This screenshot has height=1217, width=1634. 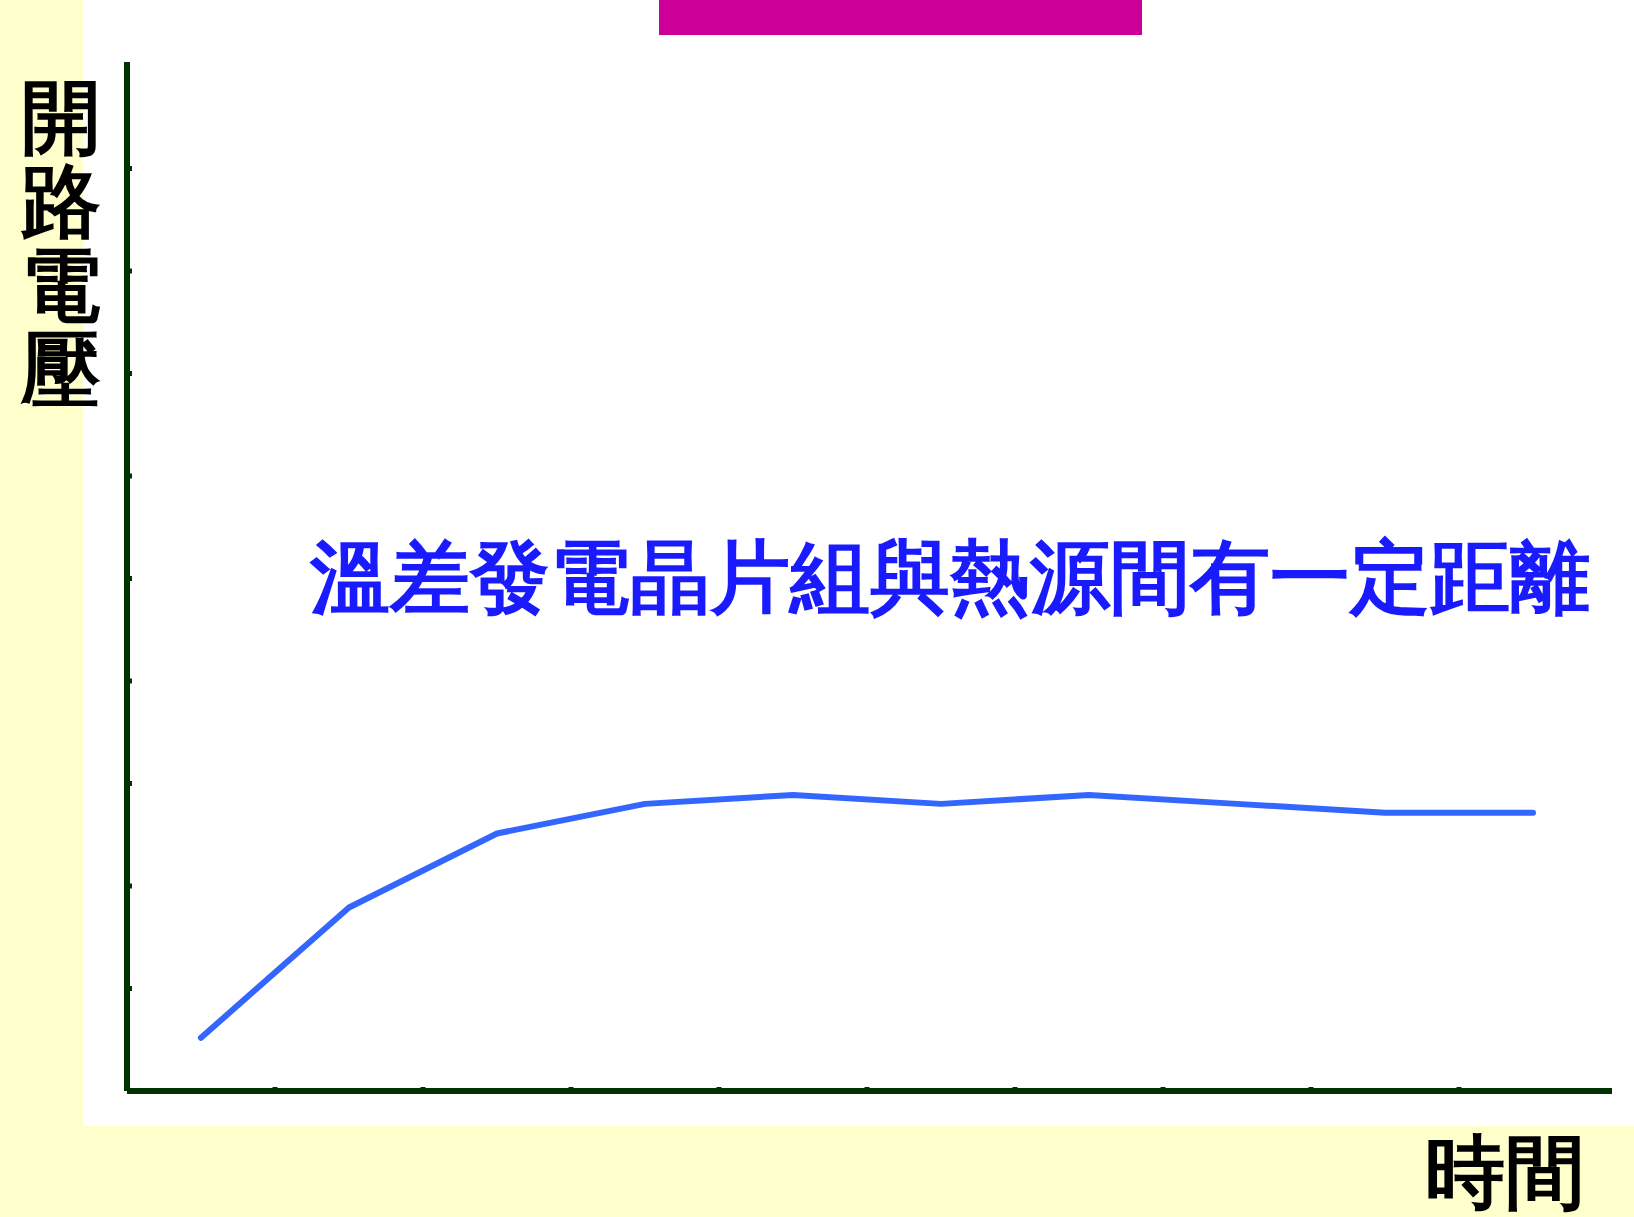 What do you see at coordinates (60, 243) in the screenshot?
I see `y-axis-title: 開路電壓` at bounding box center [60, 243].